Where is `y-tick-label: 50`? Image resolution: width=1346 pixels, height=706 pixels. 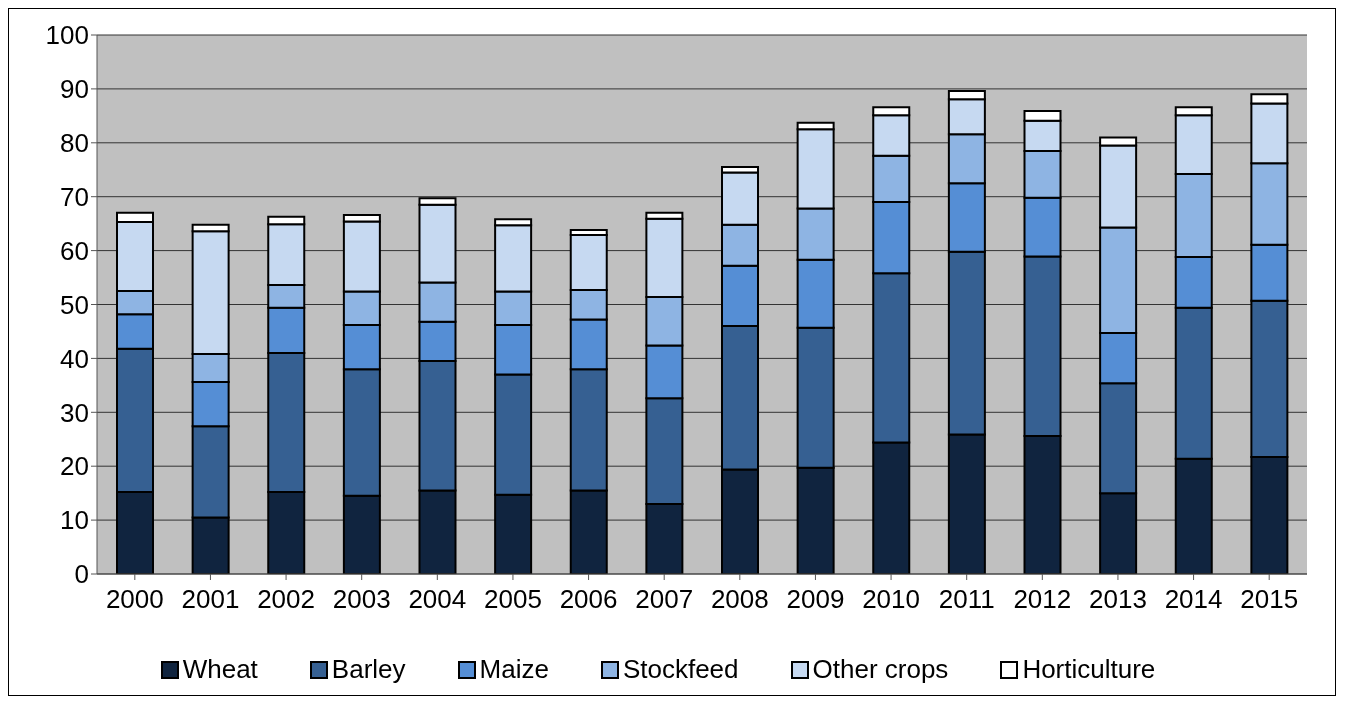
y-tick-label: 50 is located at coordinates (74, 304).